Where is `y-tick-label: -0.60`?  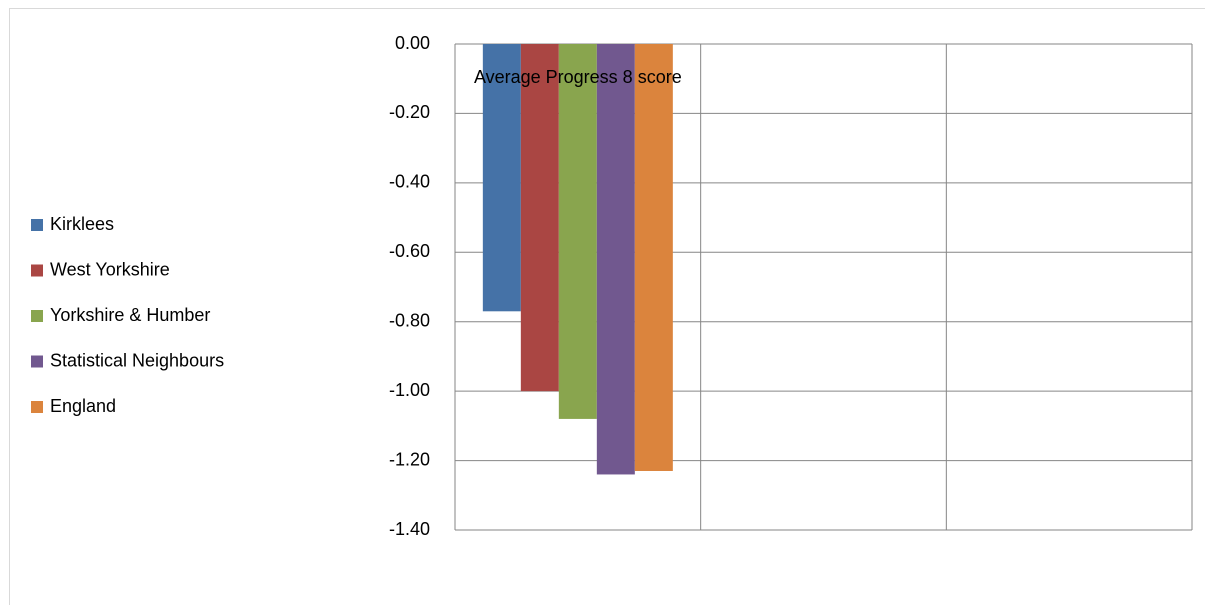
y-tick-label: -0.60 is located at coordinates (409, 251).